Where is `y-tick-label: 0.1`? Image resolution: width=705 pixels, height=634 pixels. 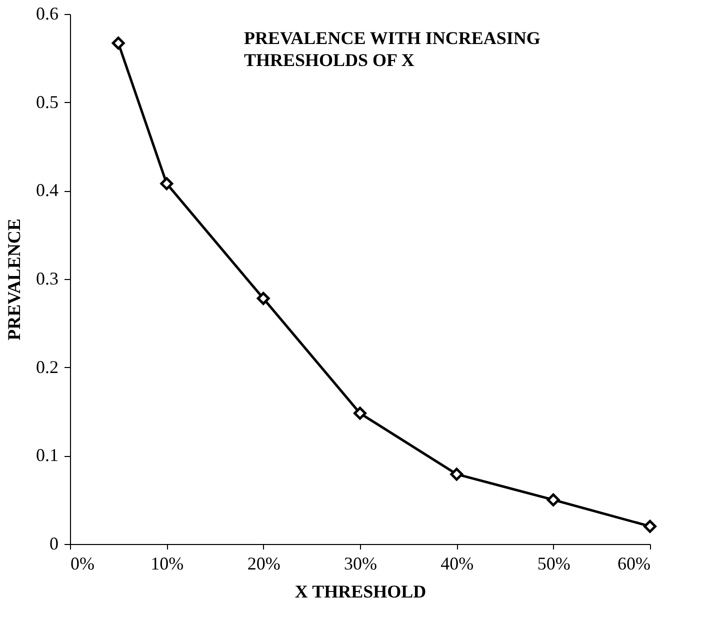
y-tick-label: 0.1 is located at coordinates (47, 455).